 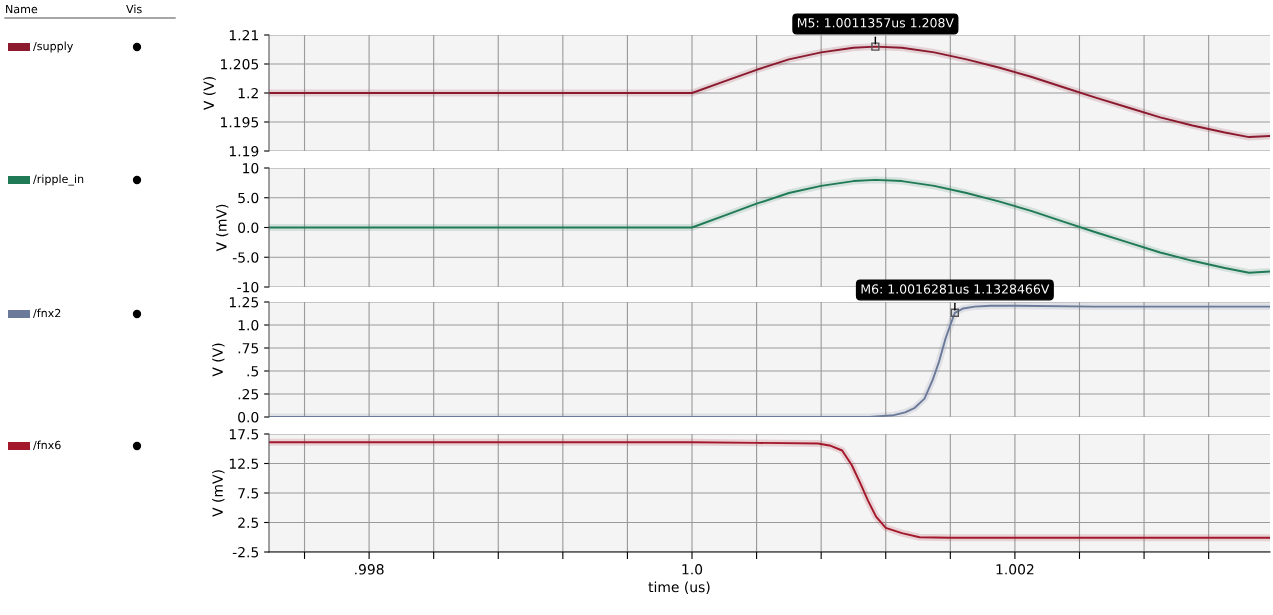 I want to click on x-tick-label: 1.0, so click(x=692, y=569).